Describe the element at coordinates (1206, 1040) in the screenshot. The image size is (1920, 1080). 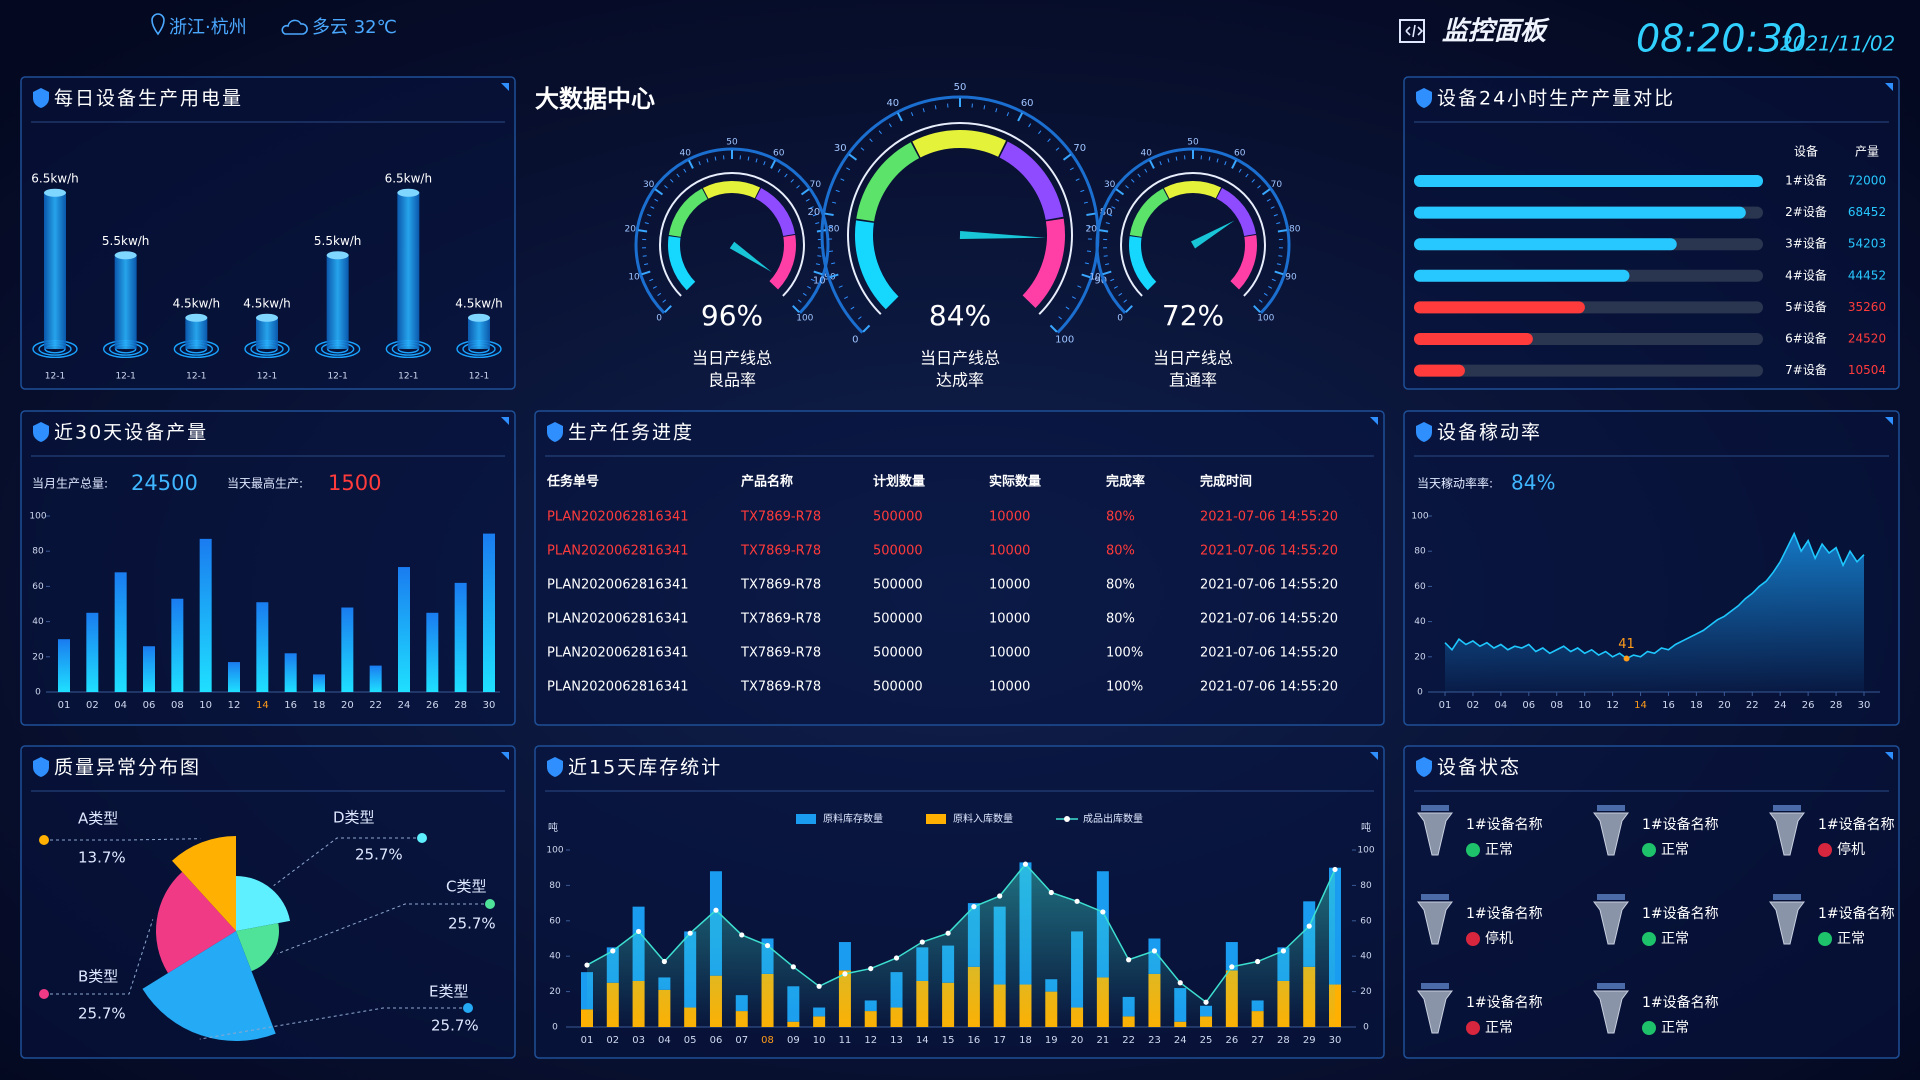
I see `x-tick-label: 25` at that location.